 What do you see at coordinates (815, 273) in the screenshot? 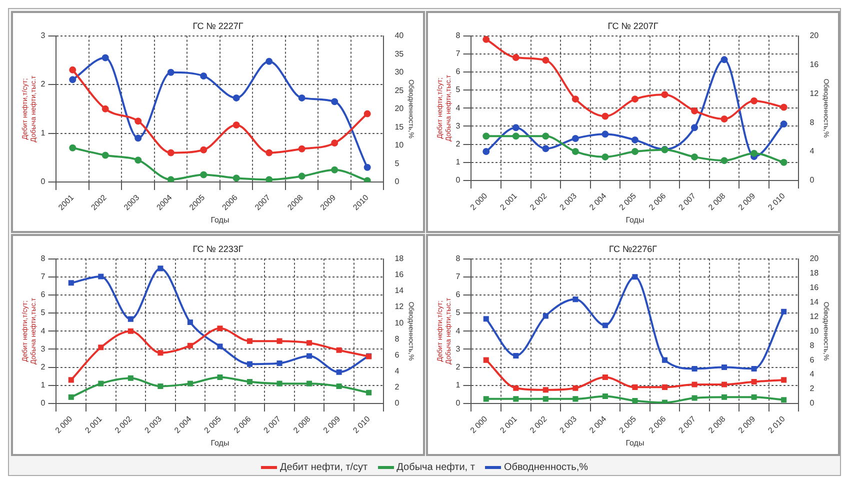
I see `y2-tick-label: 18` at bounding box center [815, 273].